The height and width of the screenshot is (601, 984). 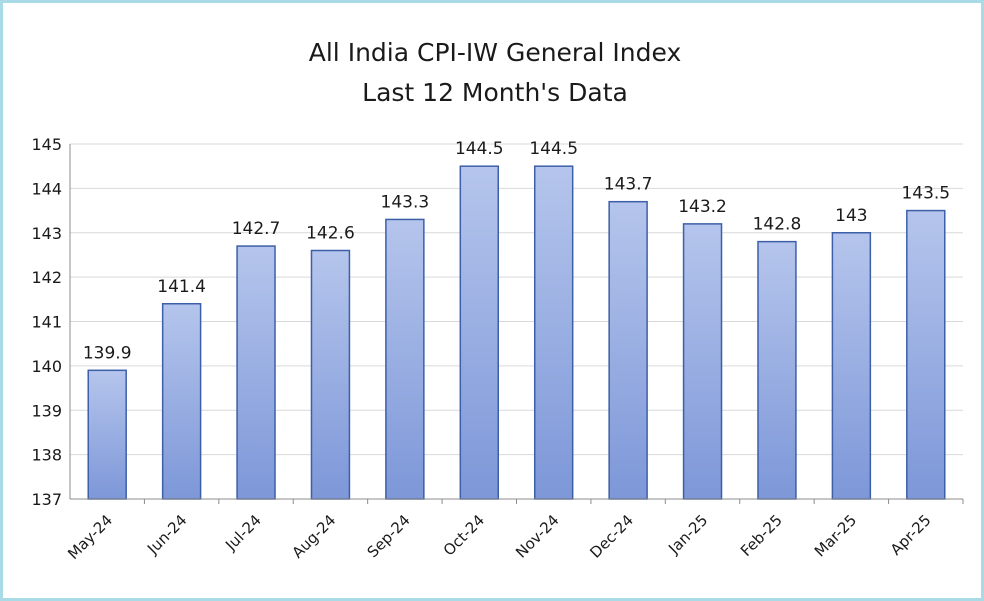 I want to click on data-label: 142.7, so click(x=256, y=229).